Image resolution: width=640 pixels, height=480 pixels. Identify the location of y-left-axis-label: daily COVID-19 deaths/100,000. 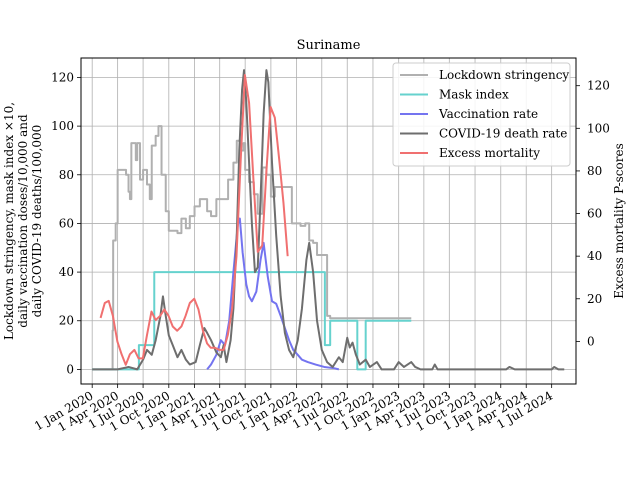
(37, 221).